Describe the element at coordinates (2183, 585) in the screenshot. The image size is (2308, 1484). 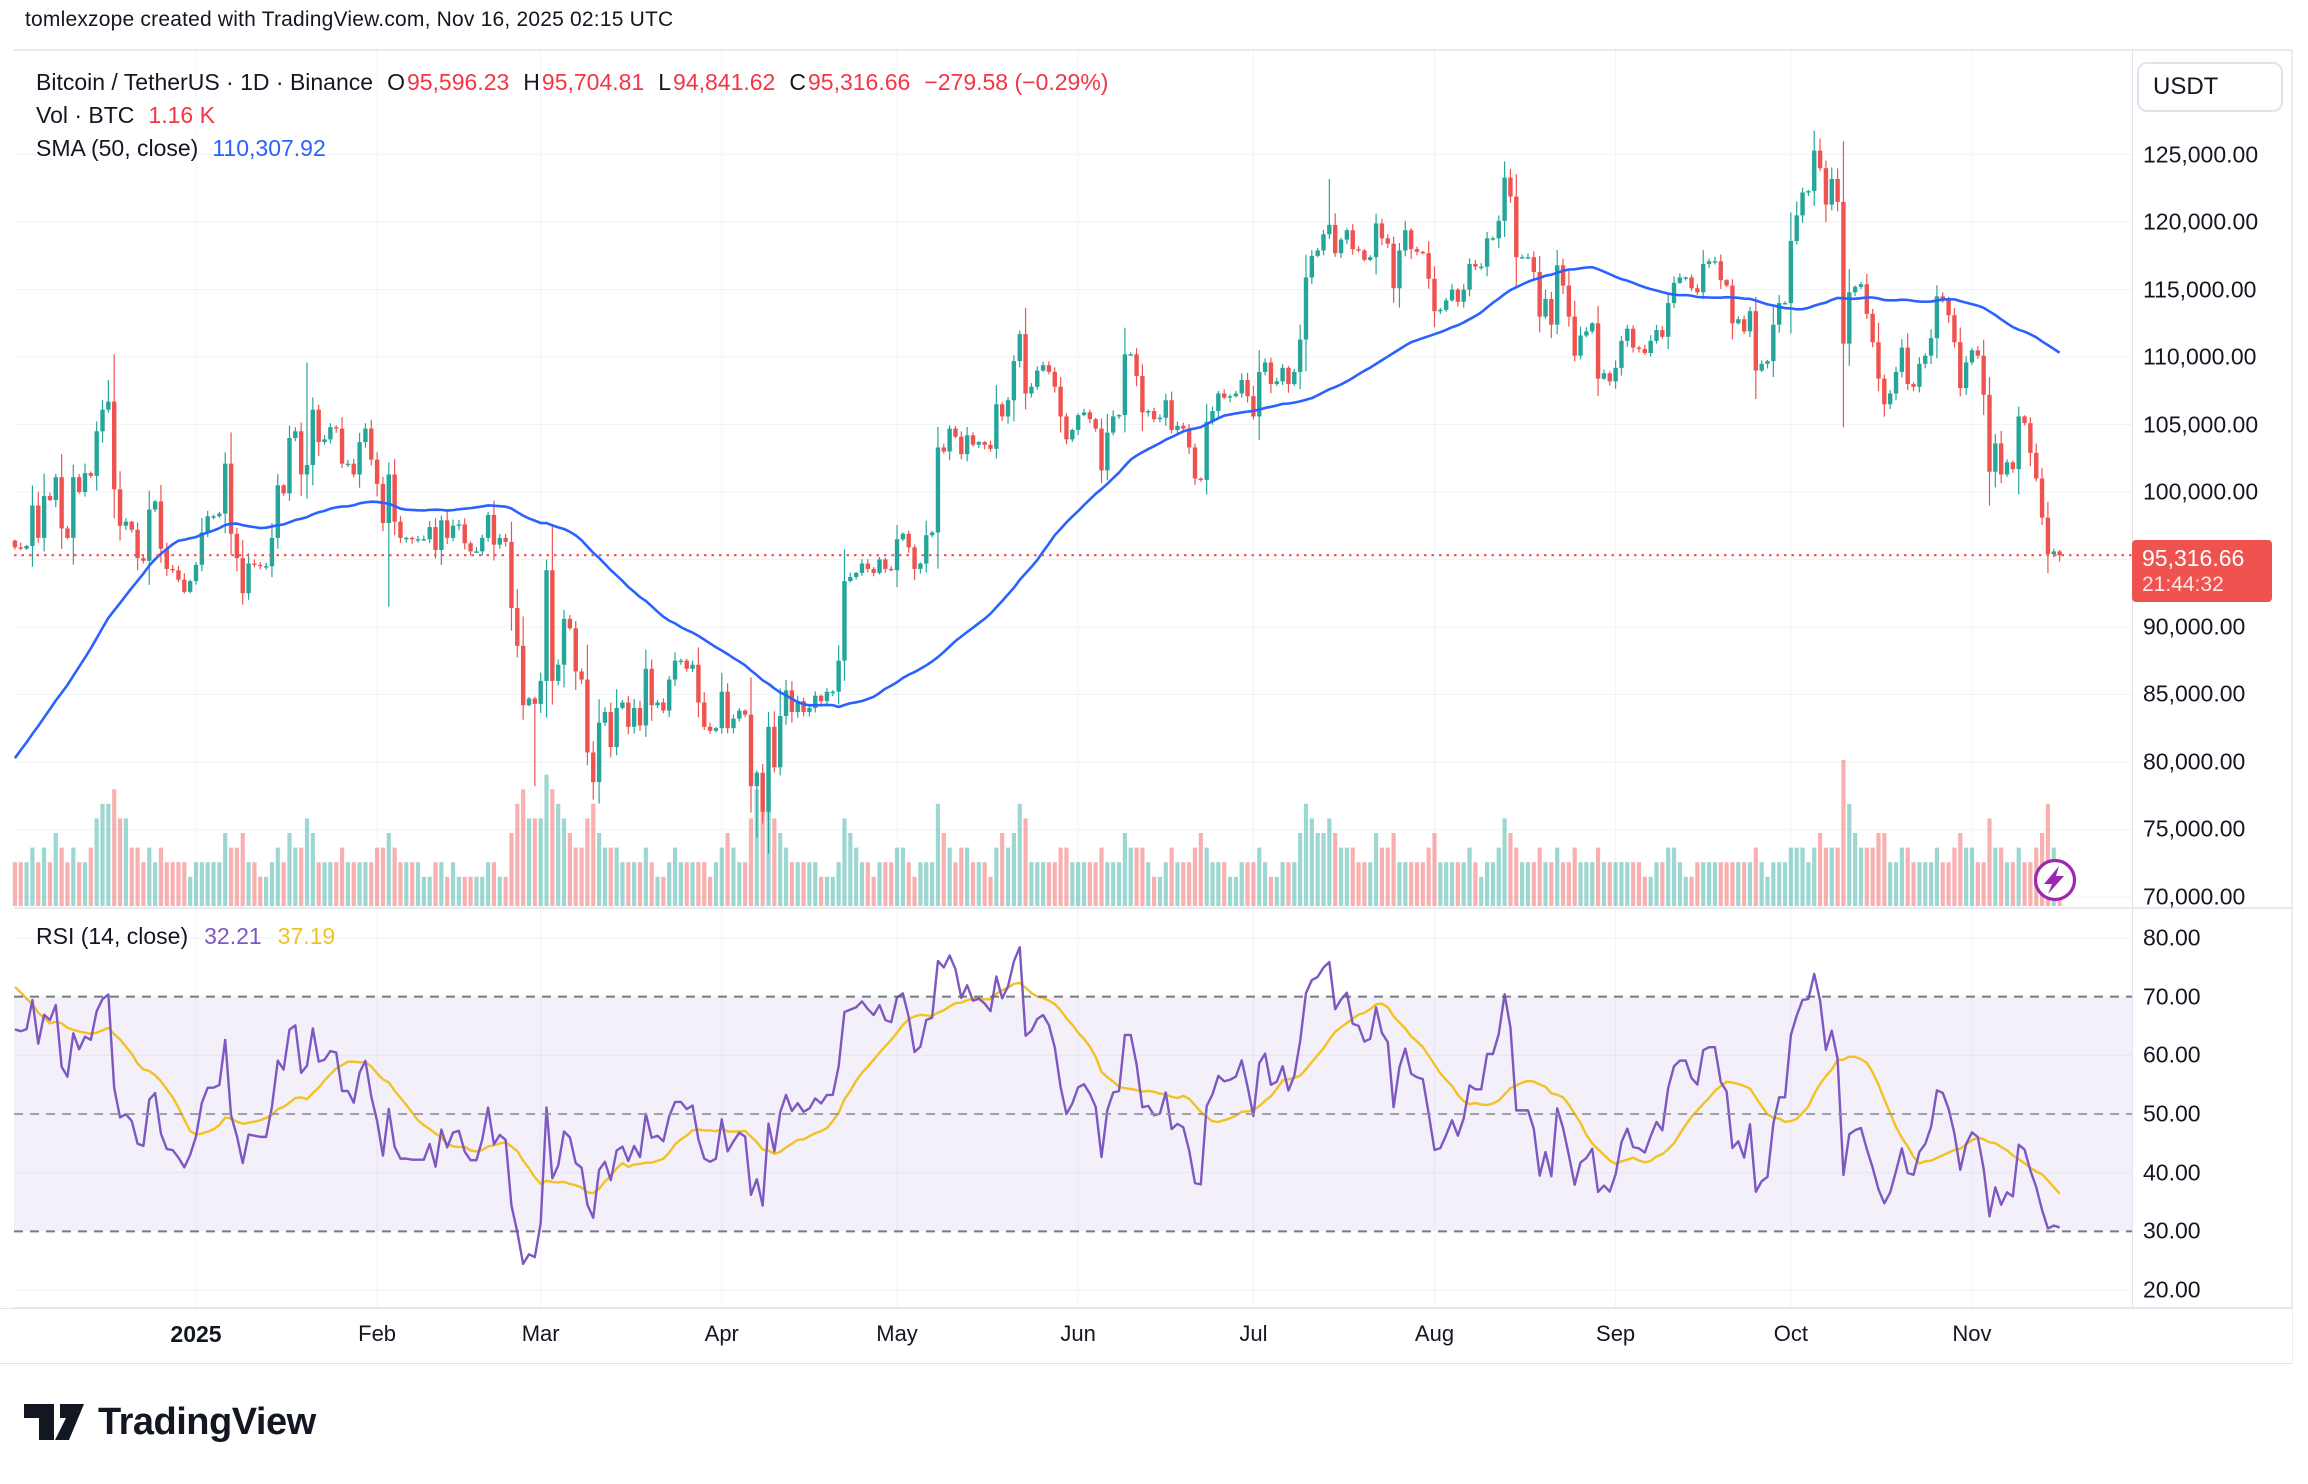
I see `bar-countdown: 21:44:32` at that location.